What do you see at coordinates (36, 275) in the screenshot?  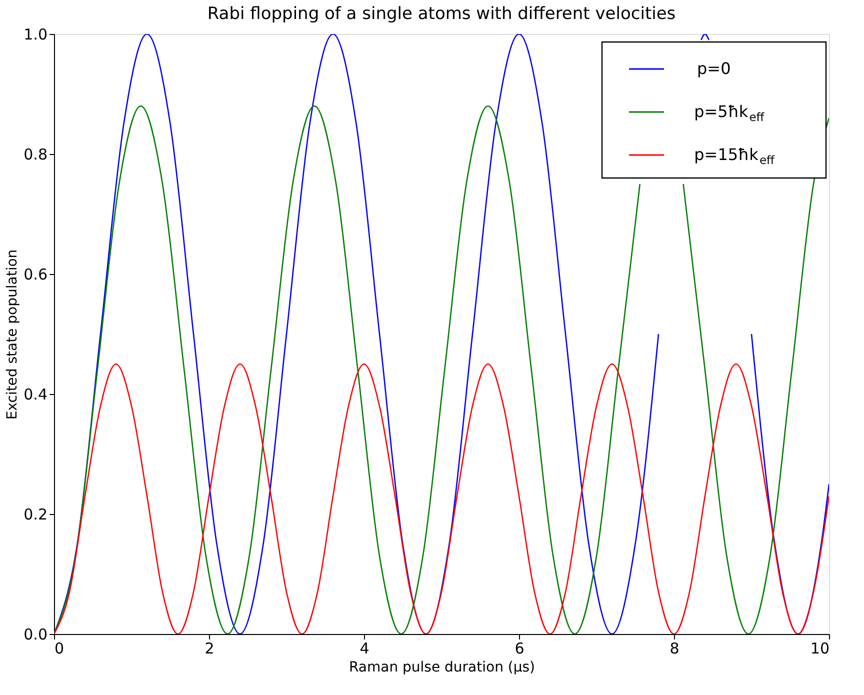 I see `y-tick-label: 0.6` at bounding box center [36, 275].